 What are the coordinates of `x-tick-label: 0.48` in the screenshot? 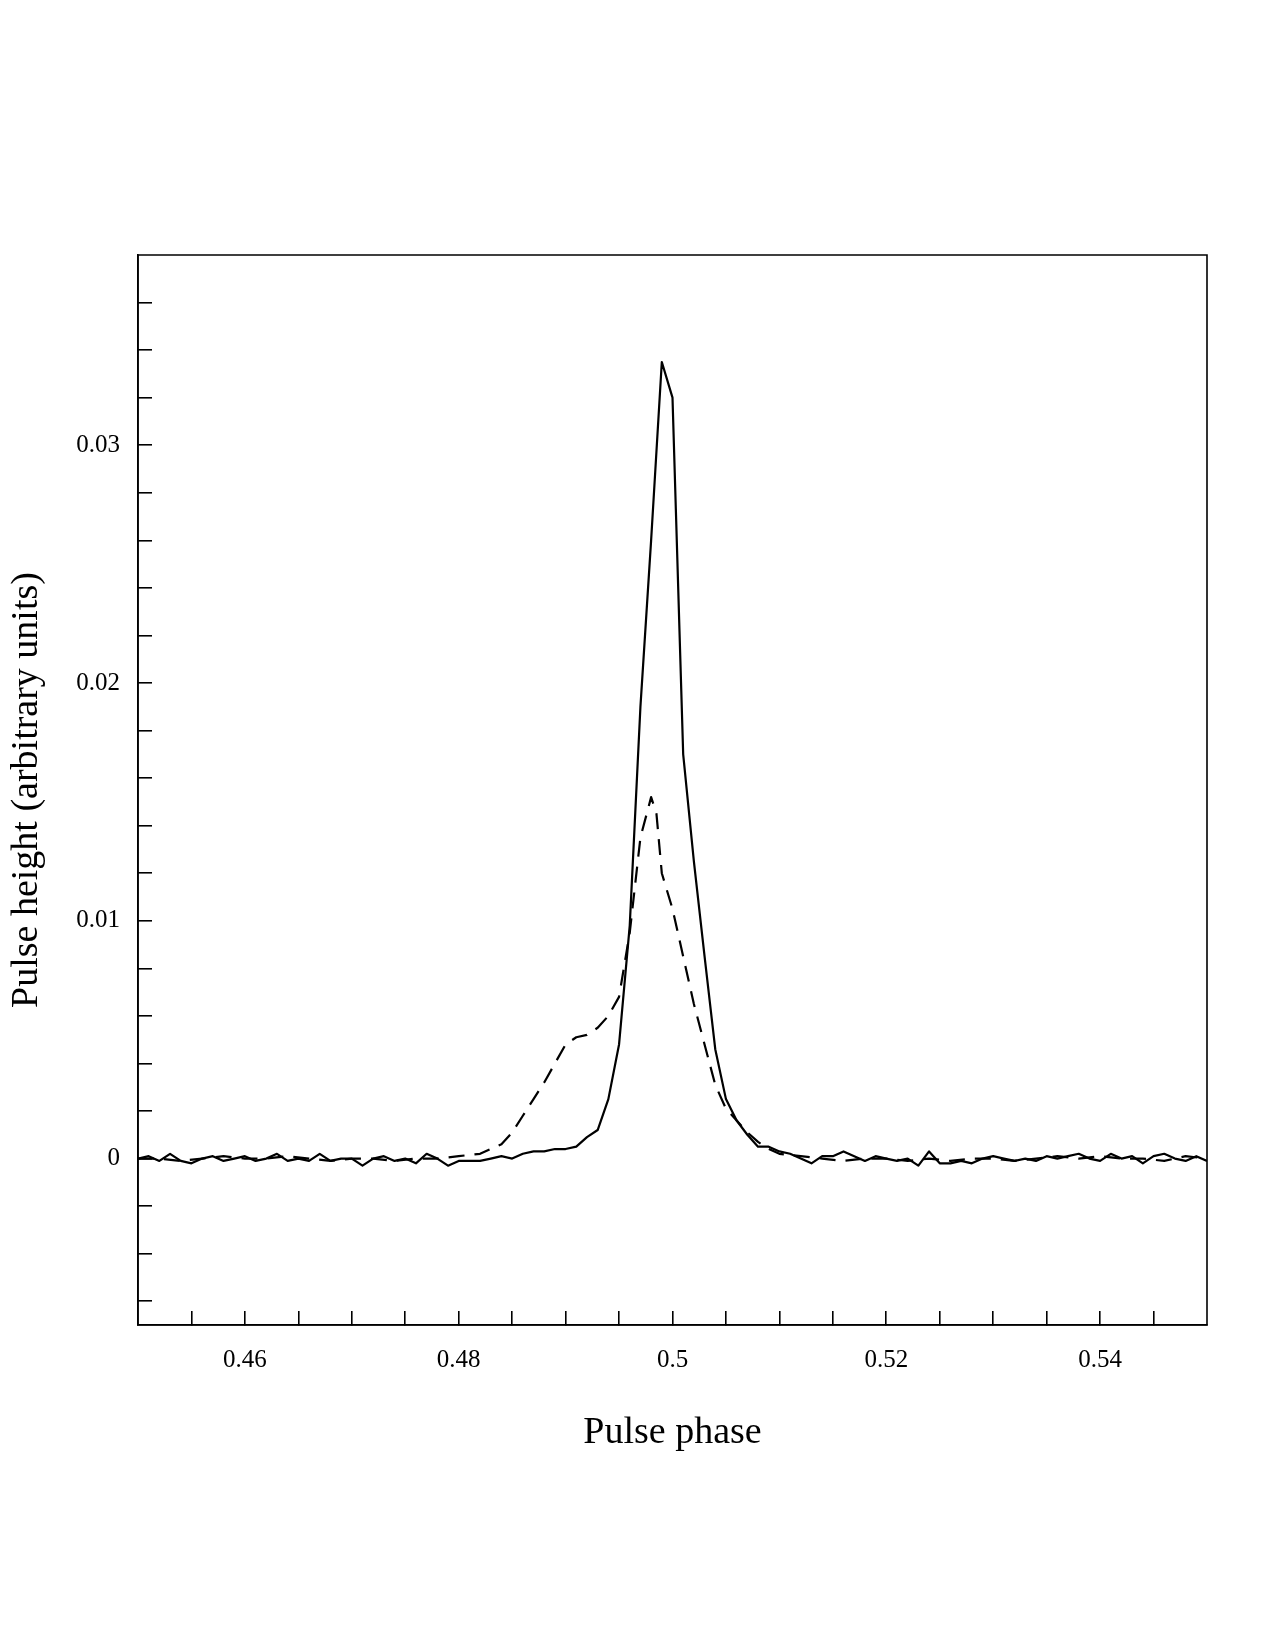 It's located at (458, 1358).